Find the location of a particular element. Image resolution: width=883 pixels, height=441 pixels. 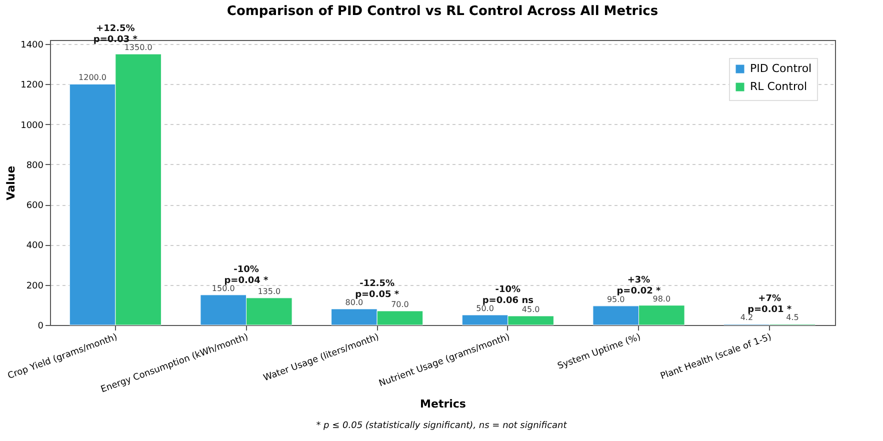

data-label: 70.0 is located at coordinates (400, 304).